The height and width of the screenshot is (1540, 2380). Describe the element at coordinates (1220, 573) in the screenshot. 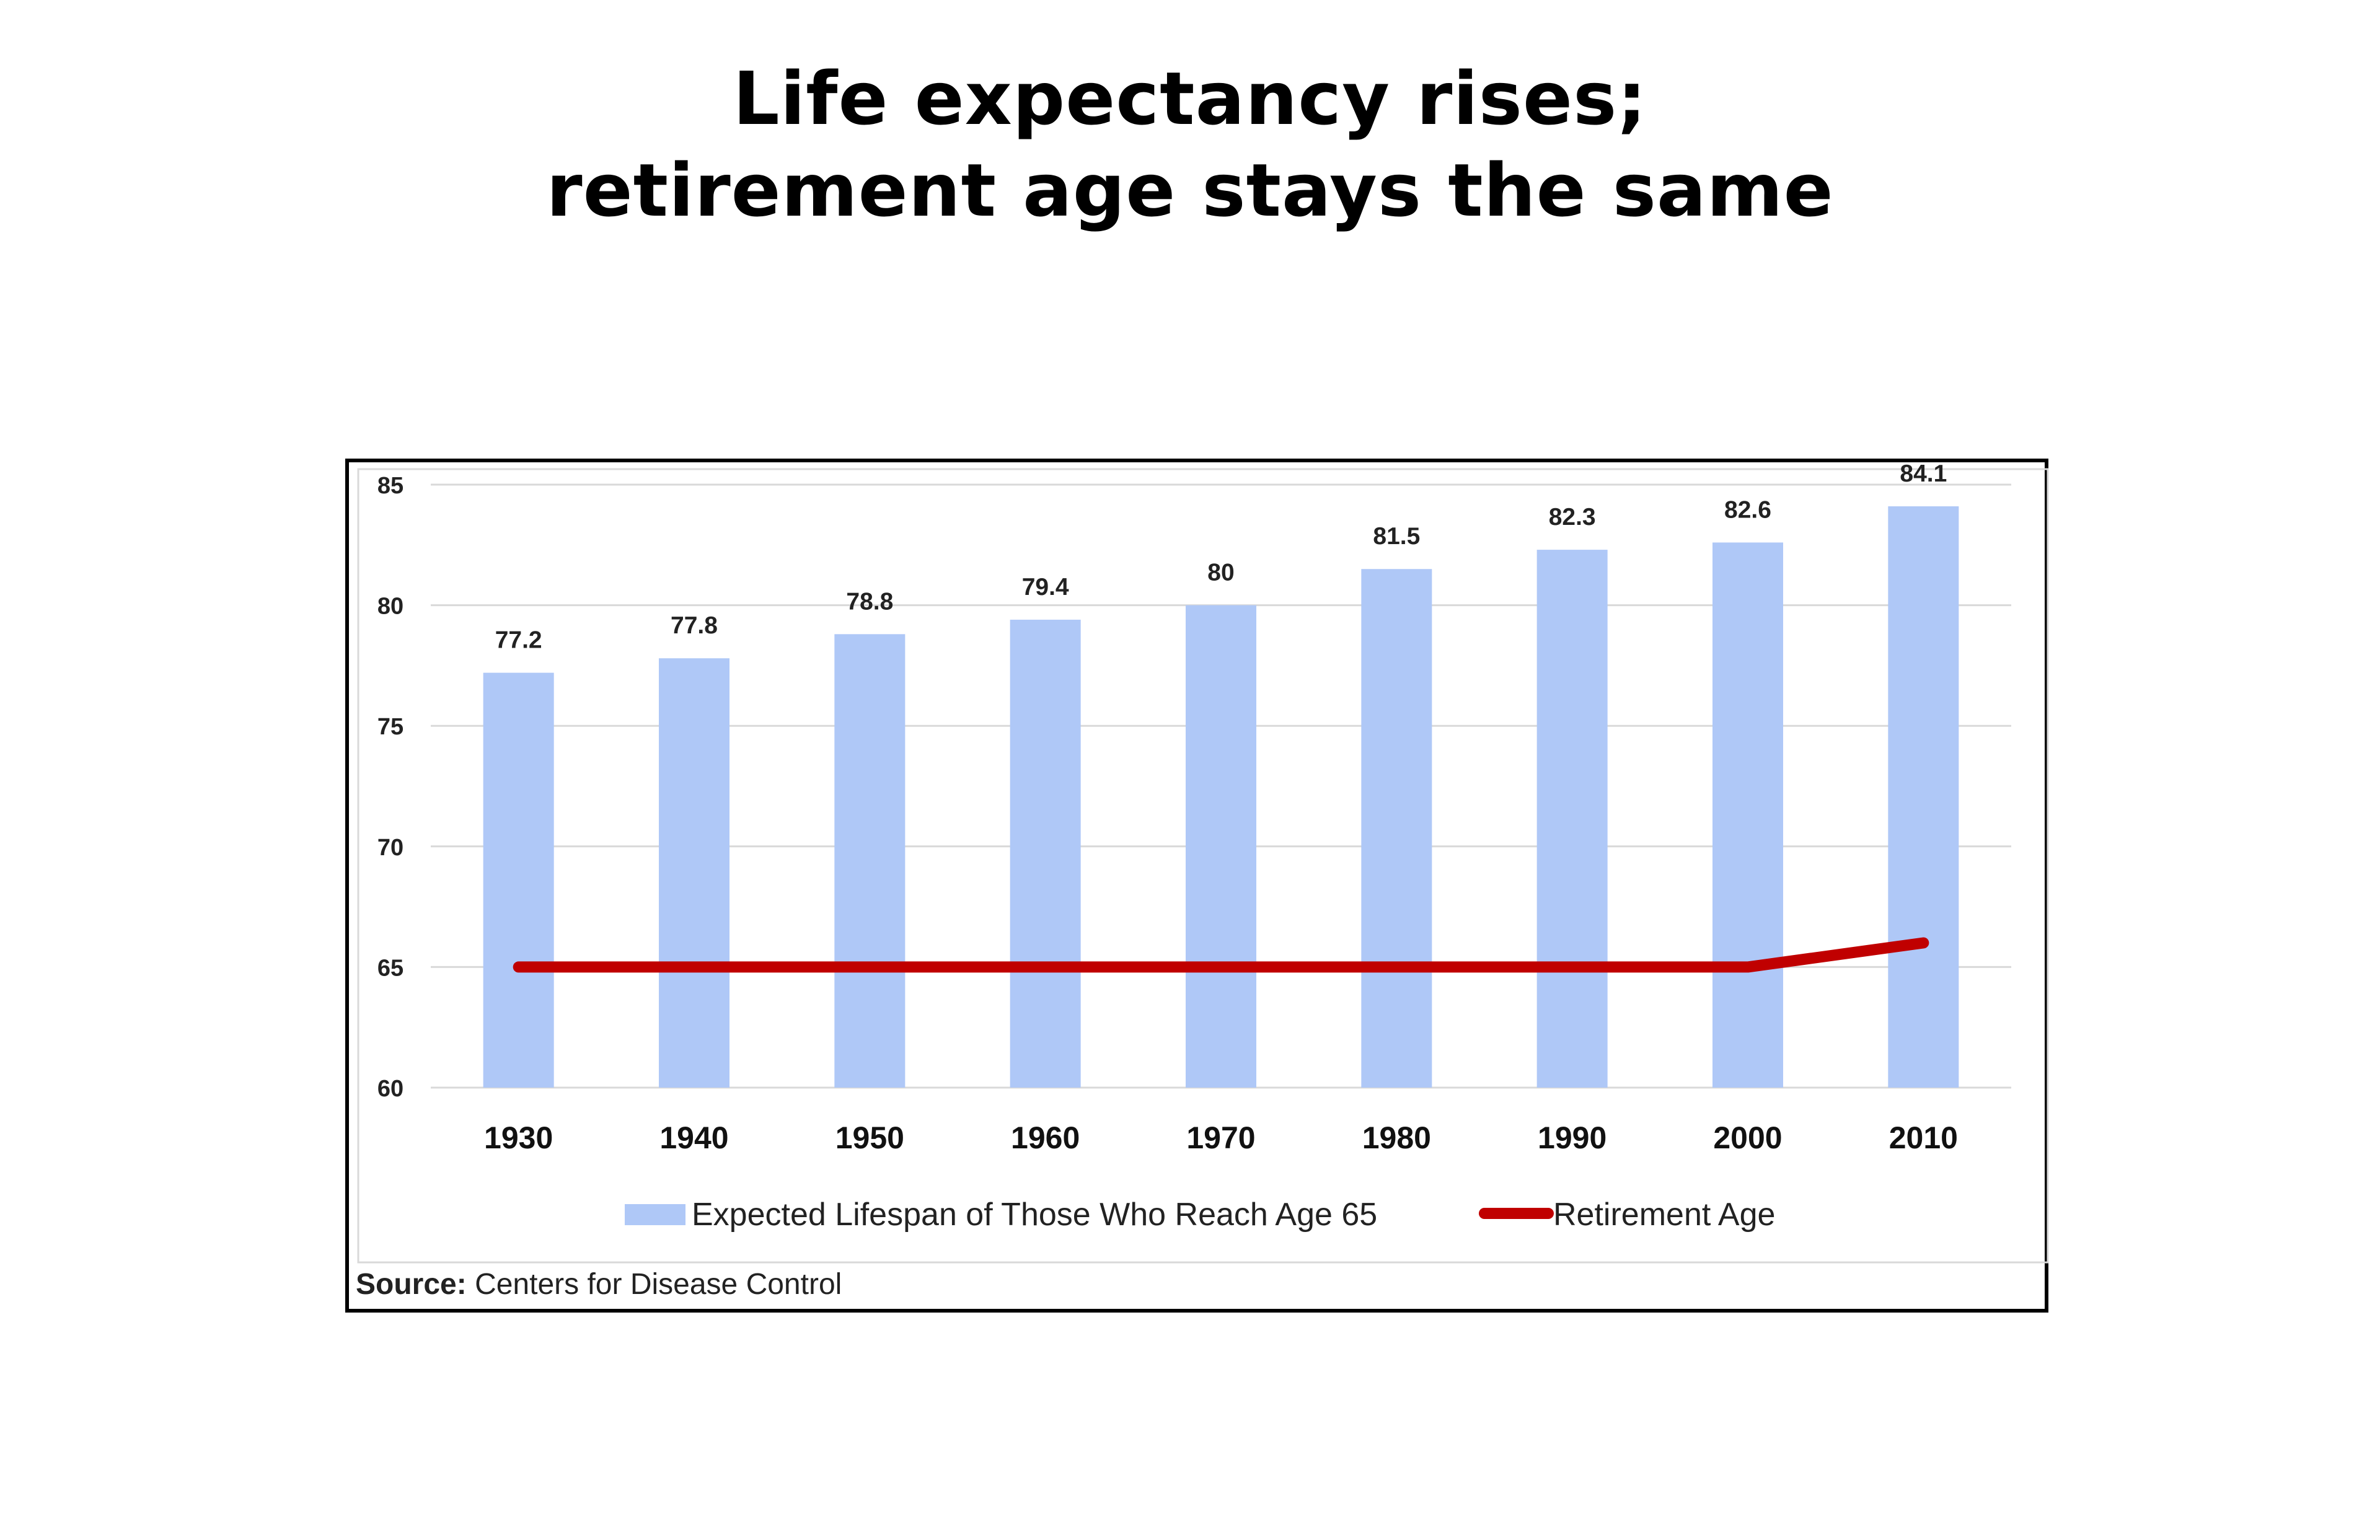

I see `bar-value-label: 80` at that location.